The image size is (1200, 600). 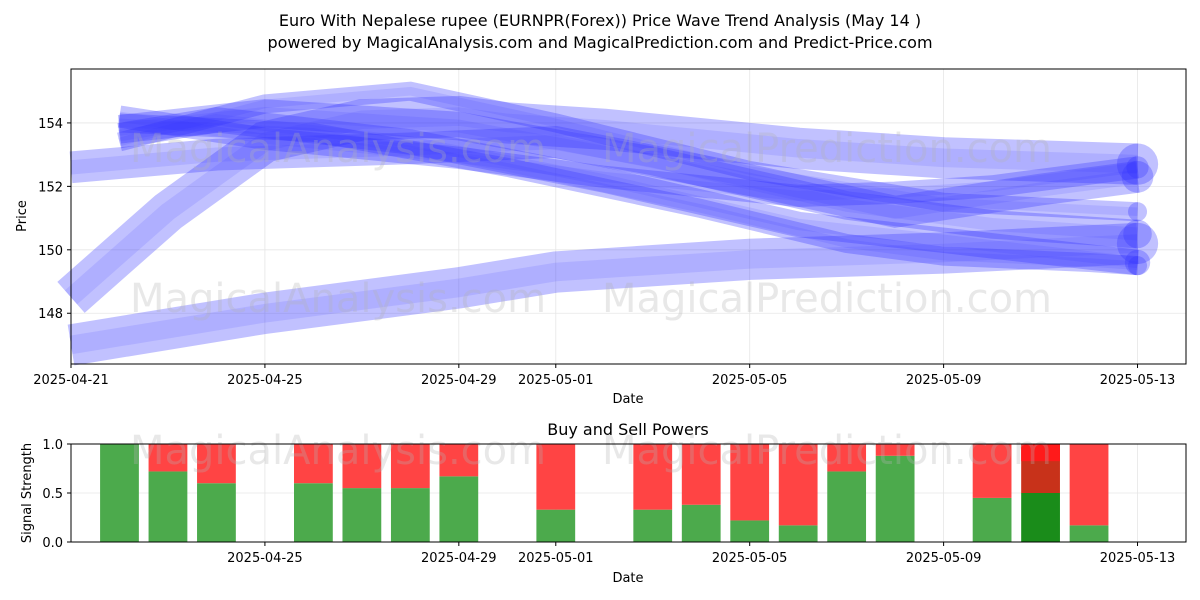 What do you see at coordinates (52, 494) in the screenshot?
I see `y-tick-label: 0.5` at bounding box center [52, 494].